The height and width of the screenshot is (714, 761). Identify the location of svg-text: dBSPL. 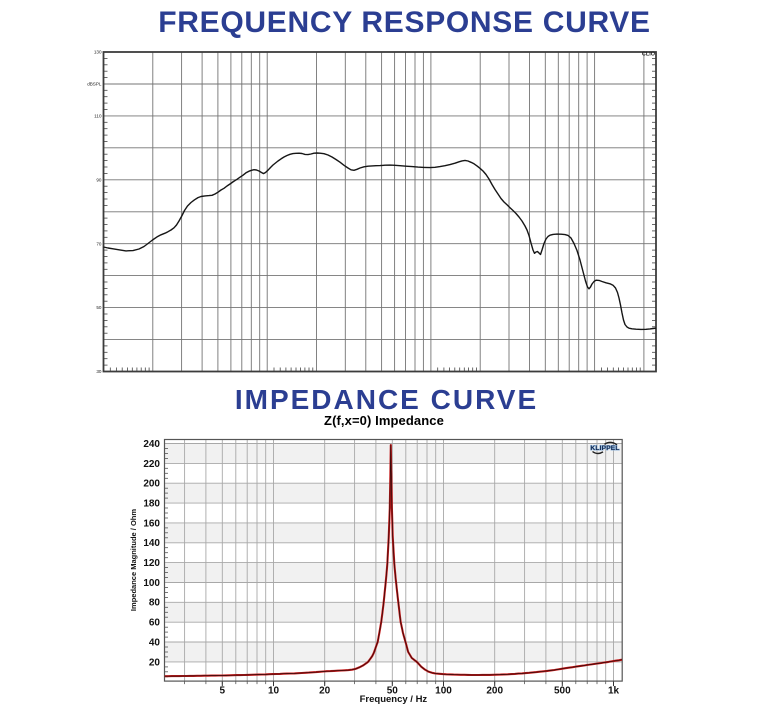
(94, 84).